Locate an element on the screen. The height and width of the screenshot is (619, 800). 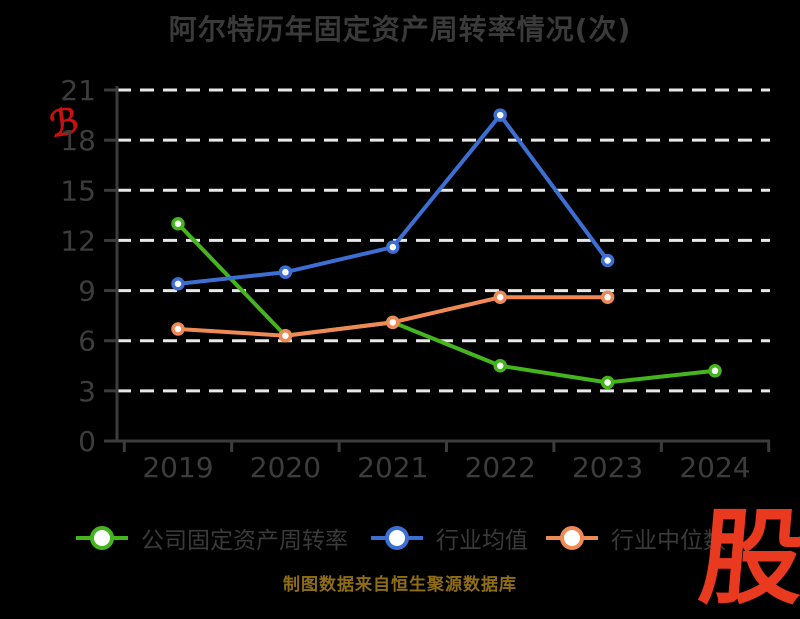
svg-text: 2023 is located at coordinates (607, 467).